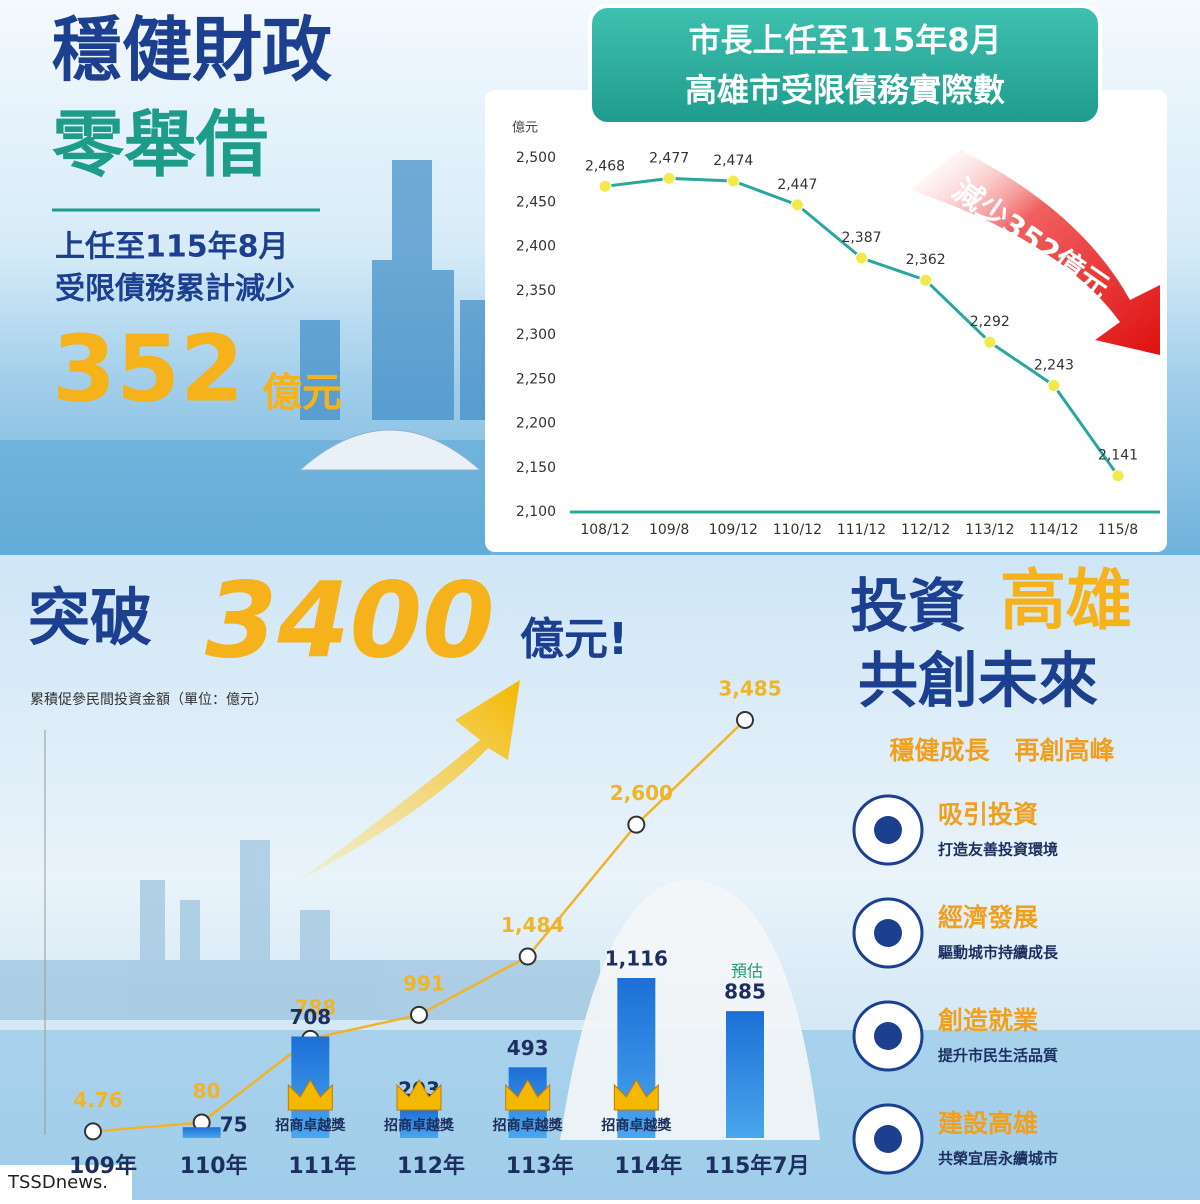  What do you see at coordinates (392, 290) in the screenshot?
I see `skyline` at bounding box center [392, 290].